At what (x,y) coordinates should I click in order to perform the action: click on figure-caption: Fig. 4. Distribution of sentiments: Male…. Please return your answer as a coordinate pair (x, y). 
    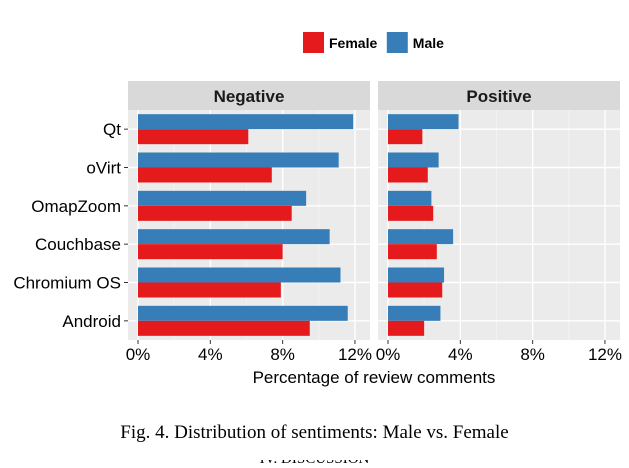
    Looking at the image, I should click on (314, 432).